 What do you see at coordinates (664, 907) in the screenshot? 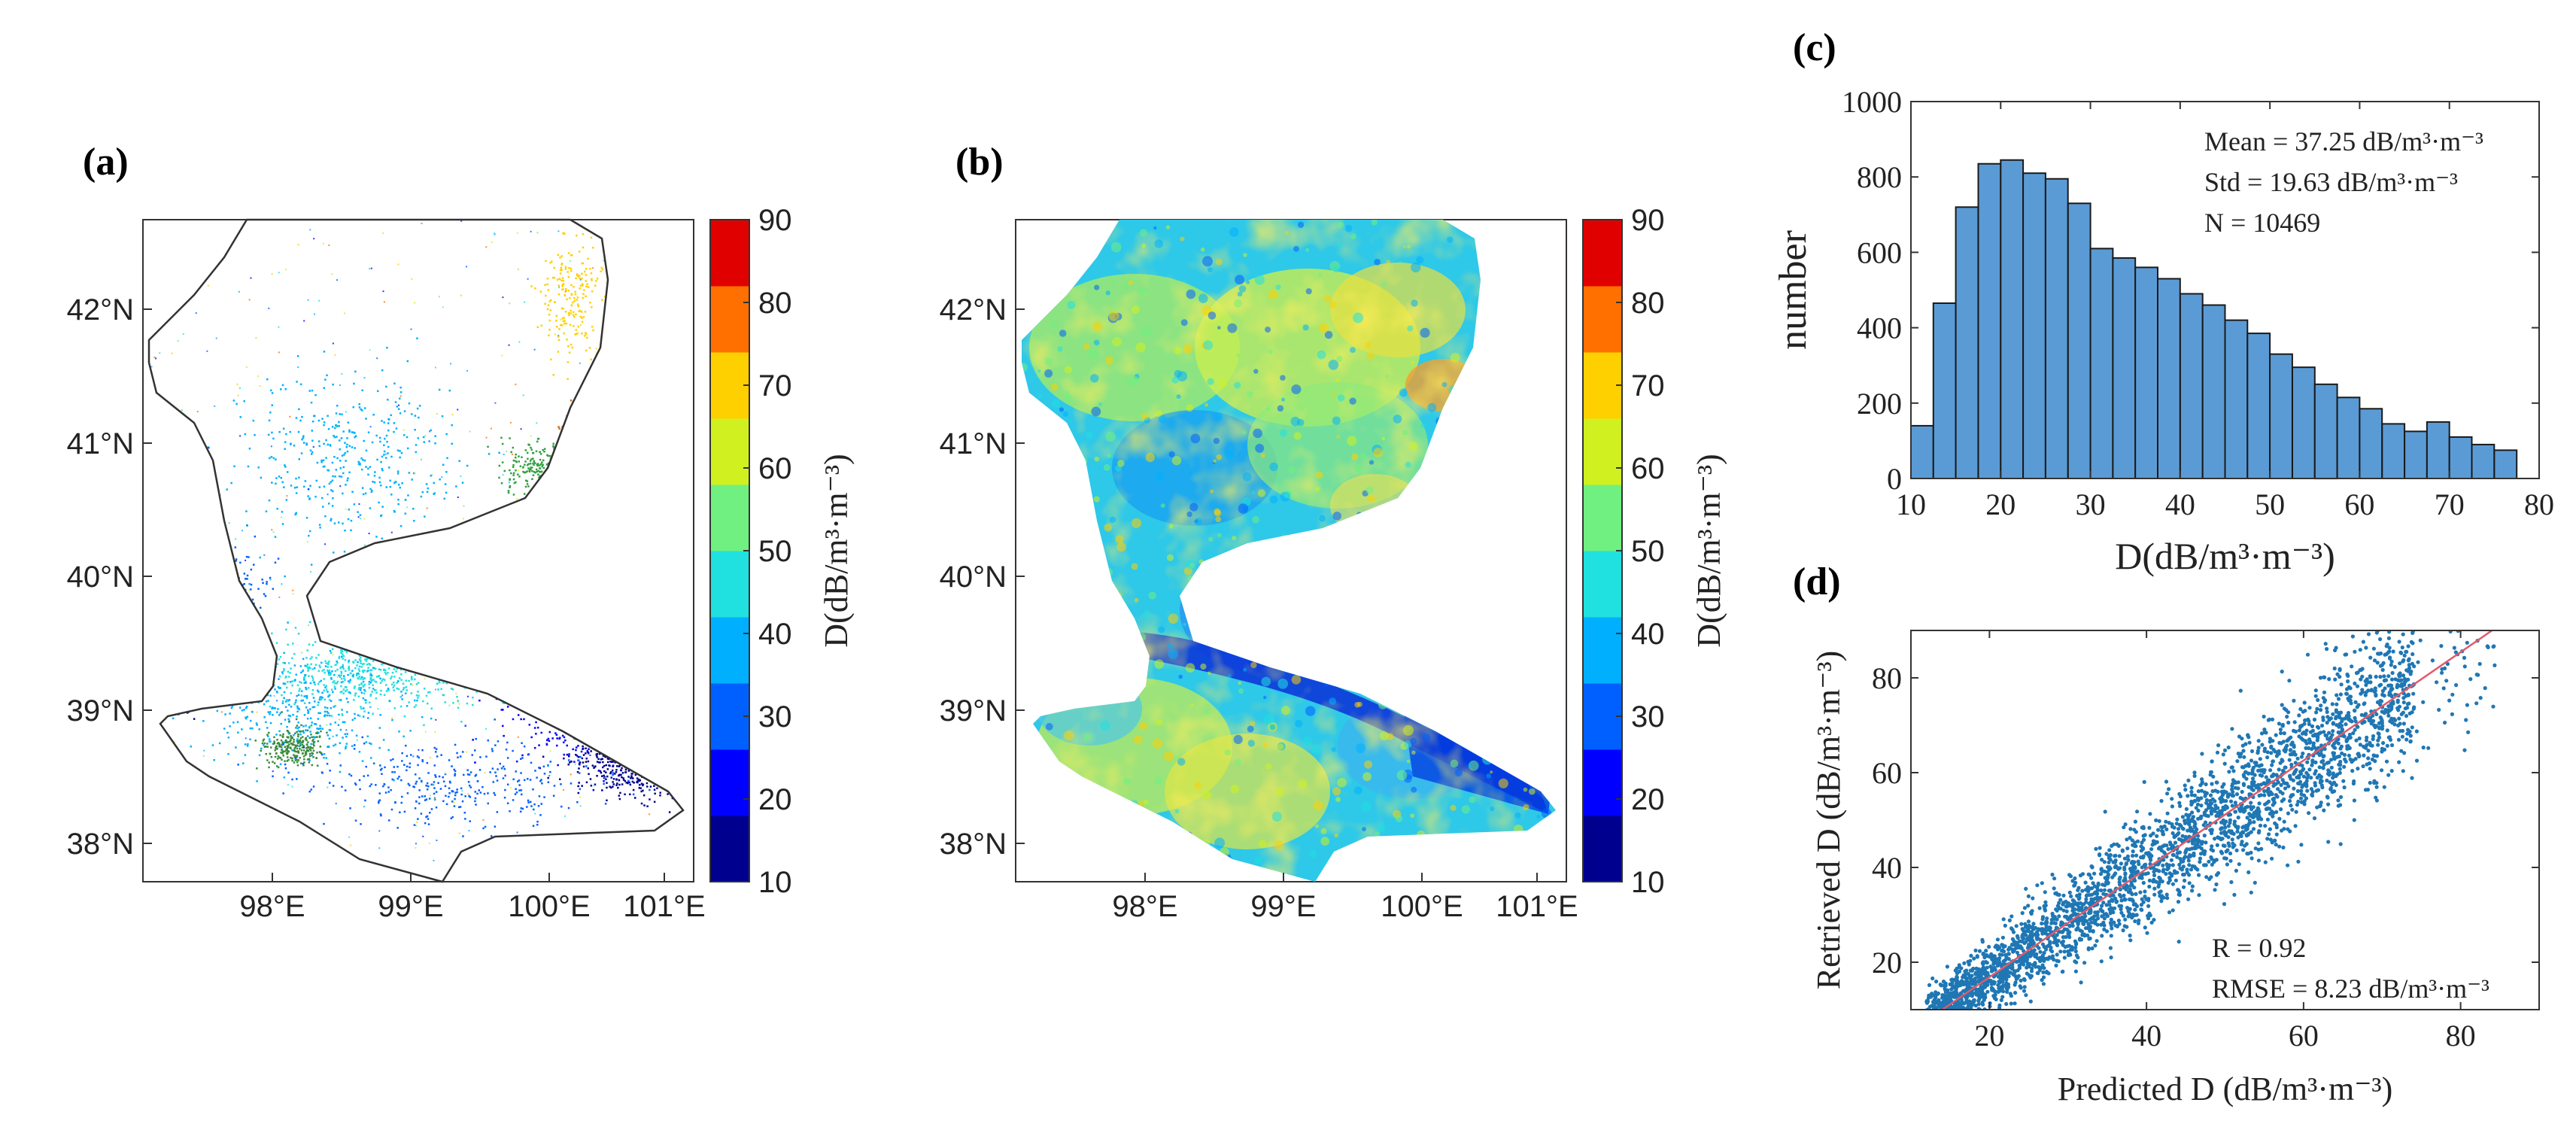
I see `lon-tick-label: 101°E` at bounding box center [664, 907].